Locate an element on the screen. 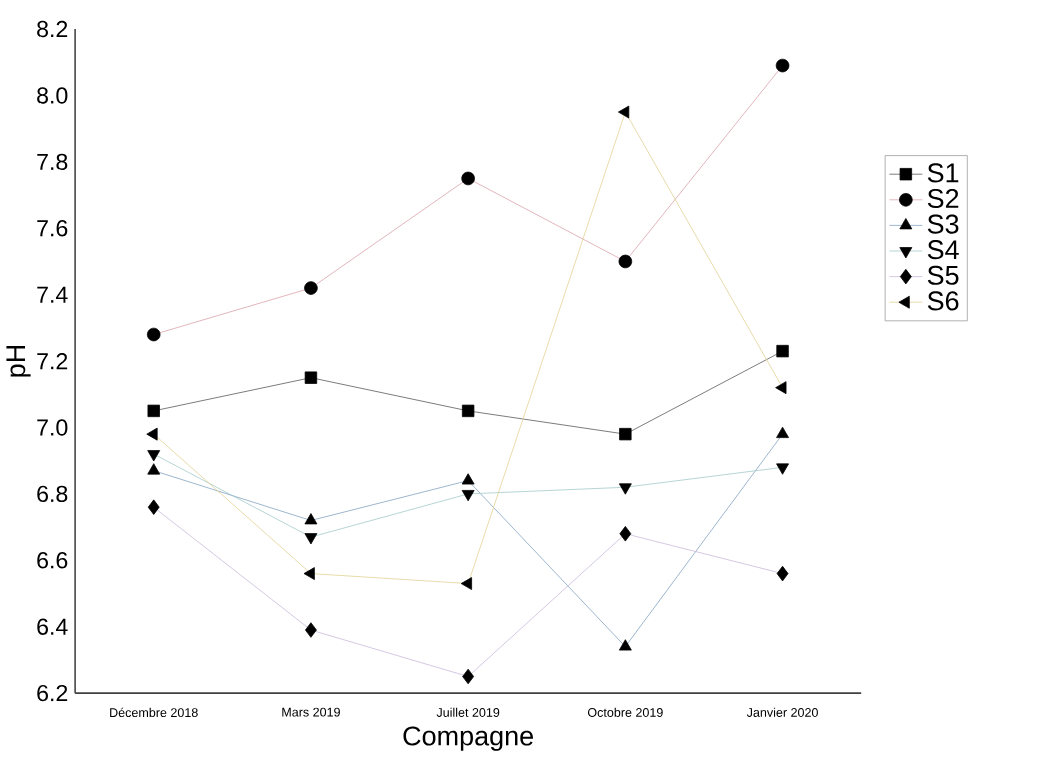 Image resolution: width=1054 pixels, height=784 pixels. legend-label: S2 is located at coordinates (943, 198).